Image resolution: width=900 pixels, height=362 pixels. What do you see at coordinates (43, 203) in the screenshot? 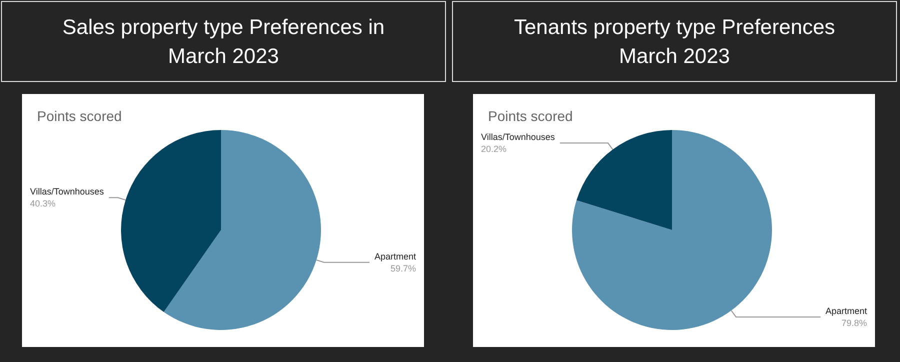
I see `data-label: 40.3%` at bounding box center [43, 203].